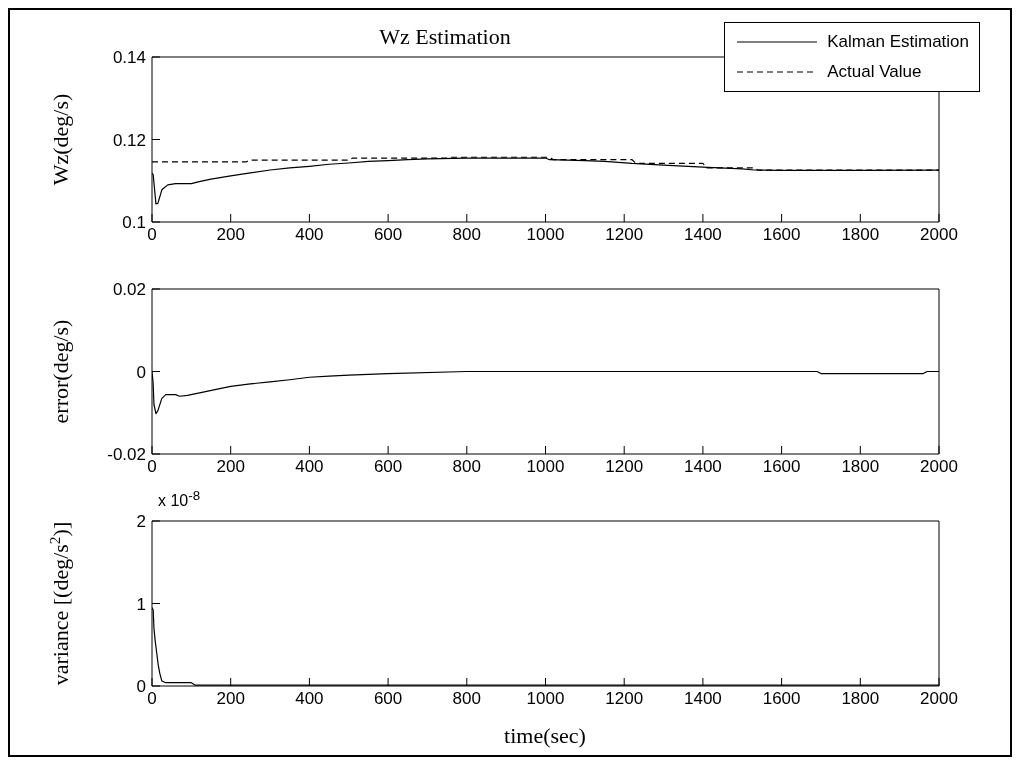 This screenshot has width=1022, height=767. Describe the element at coordinates (141, 372) in the screenshot. I see `y-tick-label: 0` at that location.